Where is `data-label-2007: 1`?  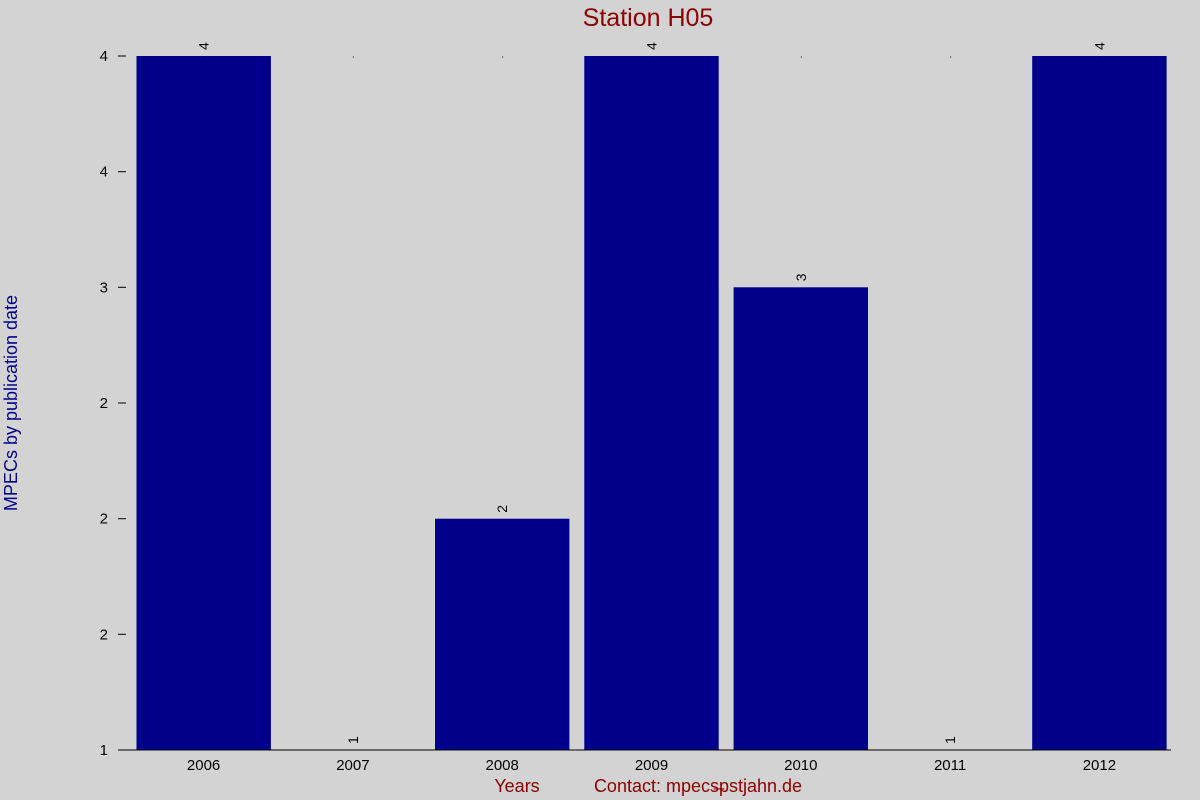 data-label-2007: 1 is located at coordinates (353, 740).